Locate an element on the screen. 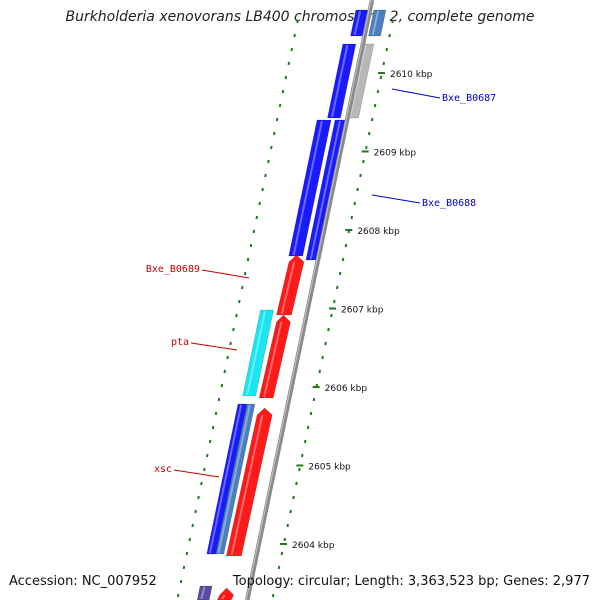 The image size is (600, 600). scale-tick-label: 2604 kbp is located at coordinates (313, 546).